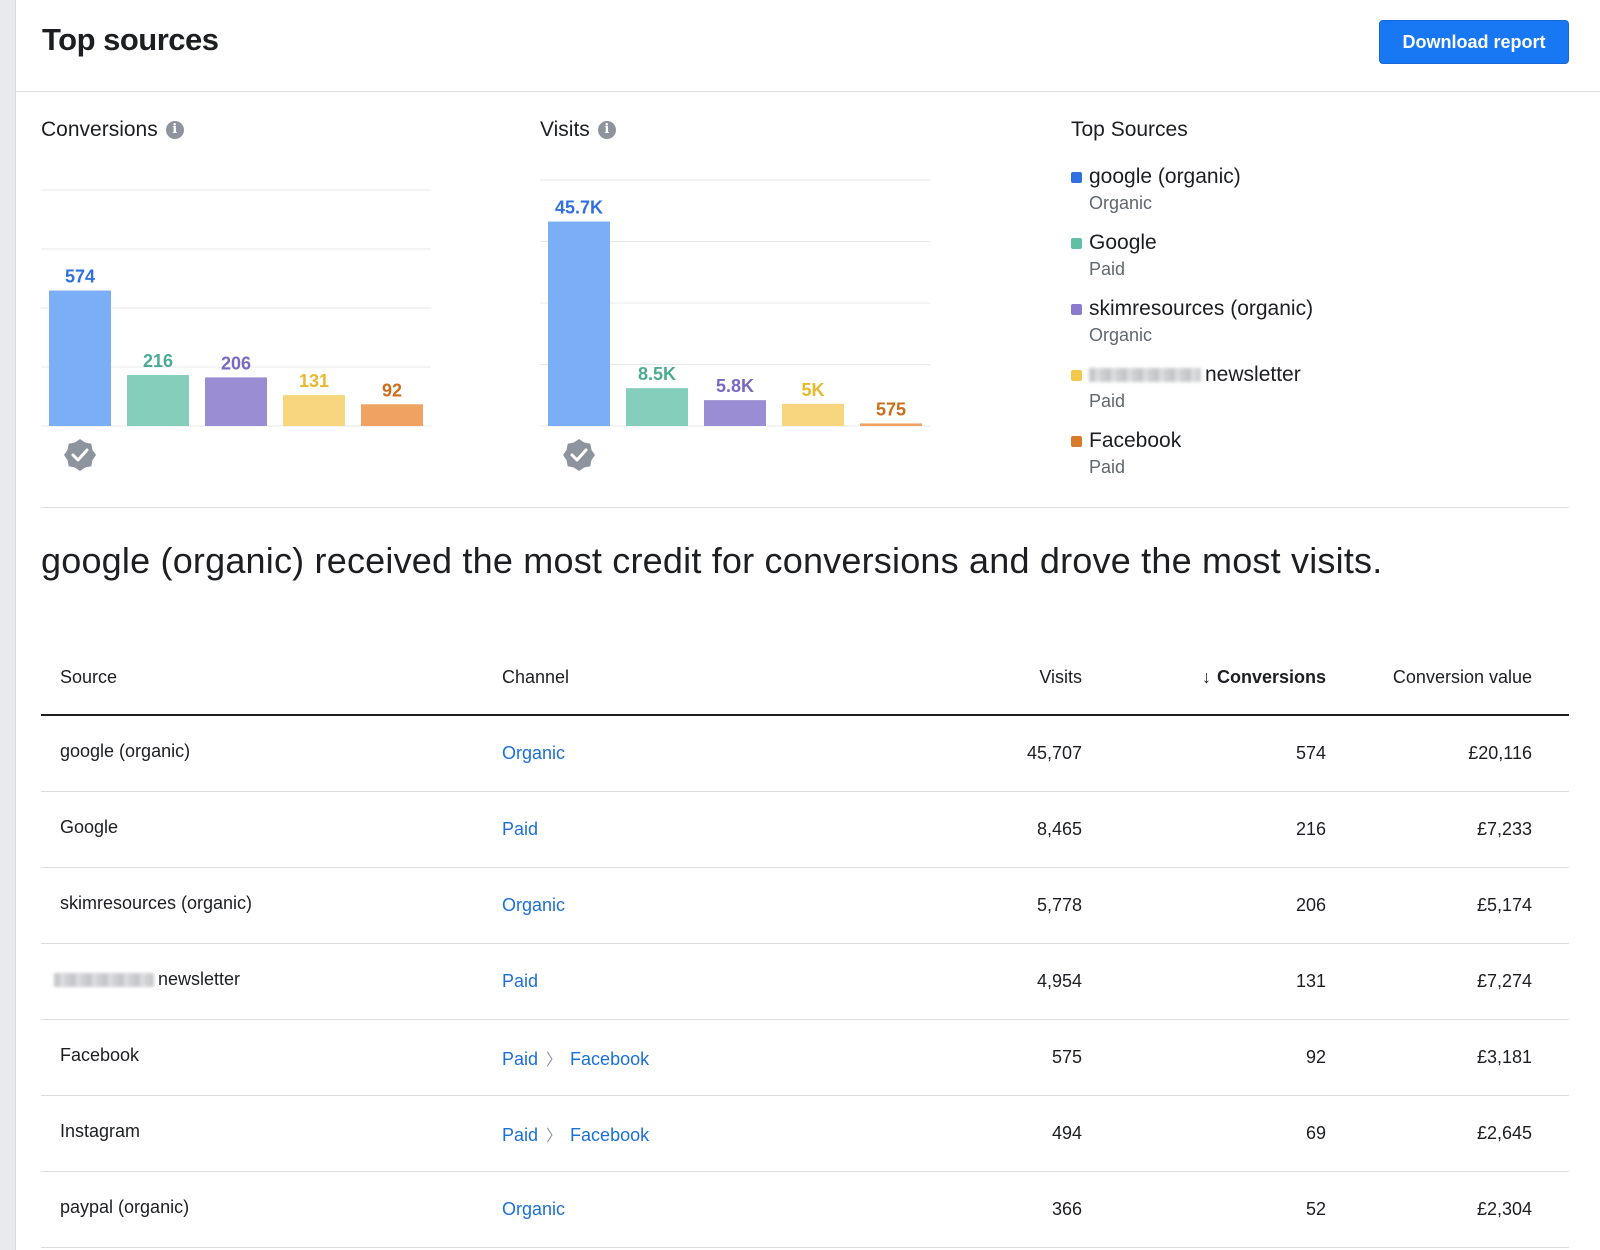 The width and height of the screenshot is (1600, 1250). Describe the element at coordinates (125, 1207) in the screenshot. I see `source-cell: paypal (organic)` at that location.